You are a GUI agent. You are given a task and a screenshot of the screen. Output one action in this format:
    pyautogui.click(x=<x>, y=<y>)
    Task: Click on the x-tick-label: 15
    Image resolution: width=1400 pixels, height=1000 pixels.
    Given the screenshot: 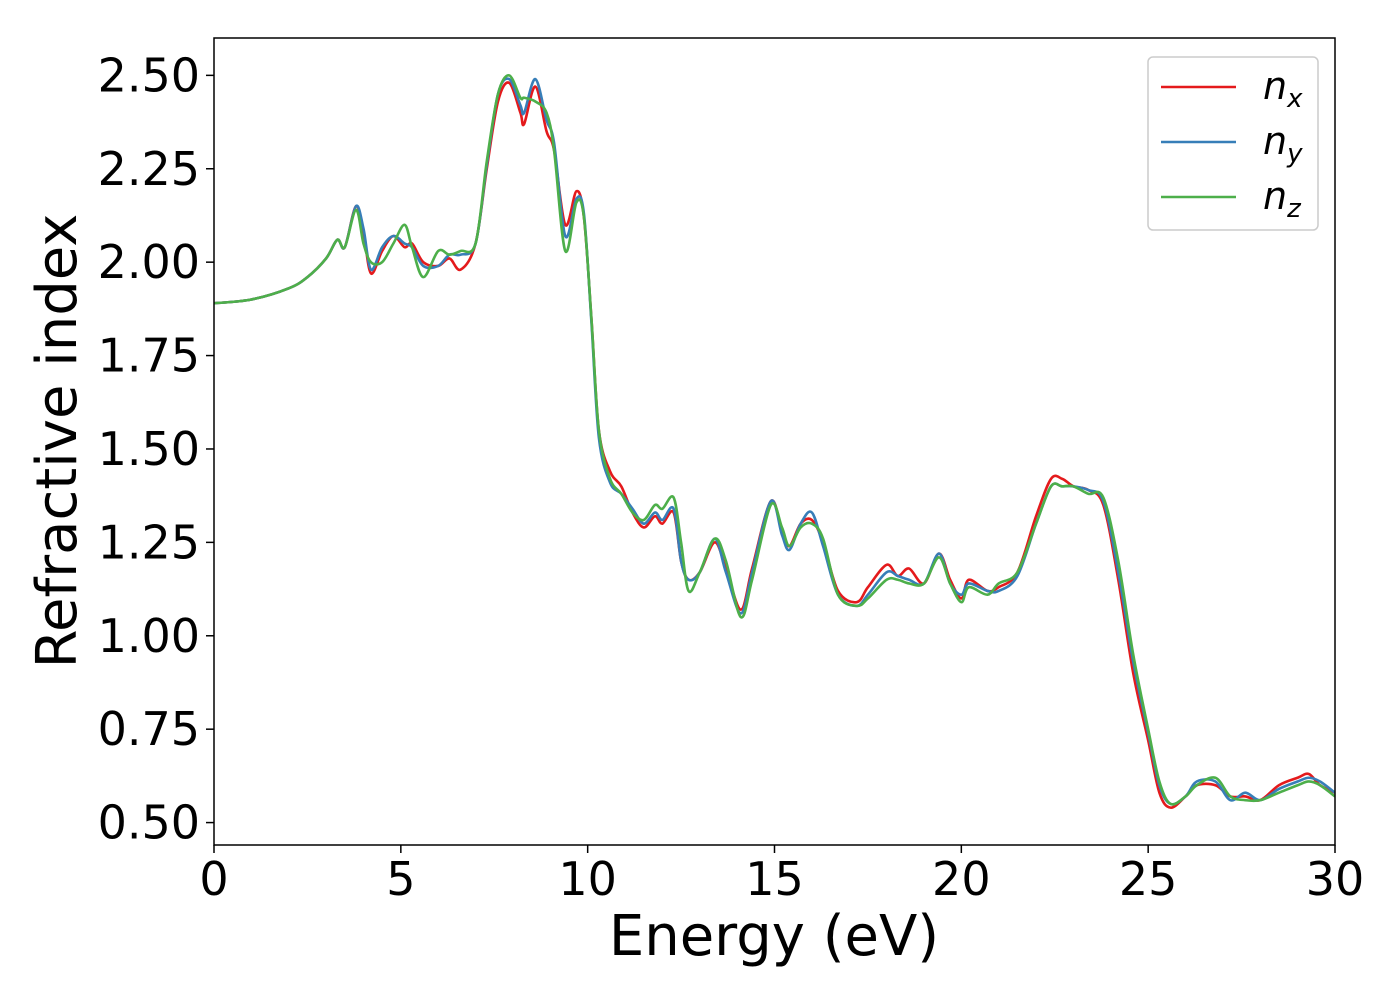 What is the action you would take?
    pyautogui.click(x=774, y=879)
    